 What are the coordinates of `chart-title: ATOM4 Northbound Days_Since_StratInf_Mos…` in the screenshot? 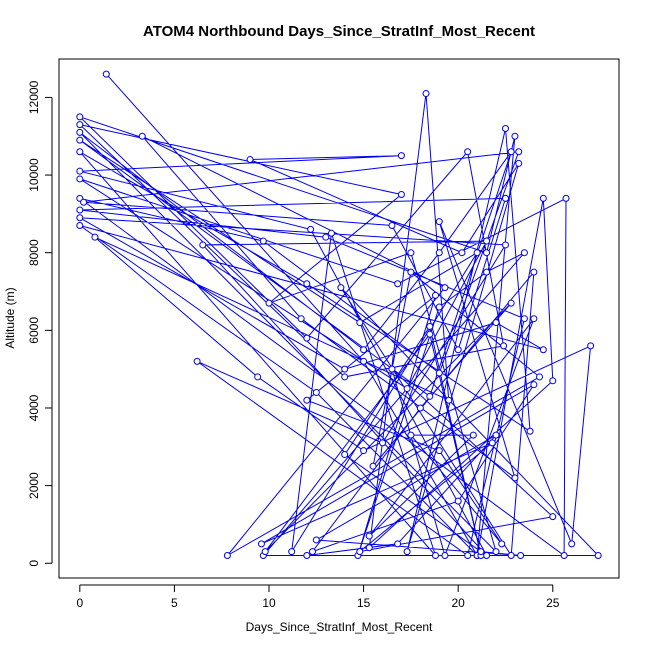 It's located at (339, 31).